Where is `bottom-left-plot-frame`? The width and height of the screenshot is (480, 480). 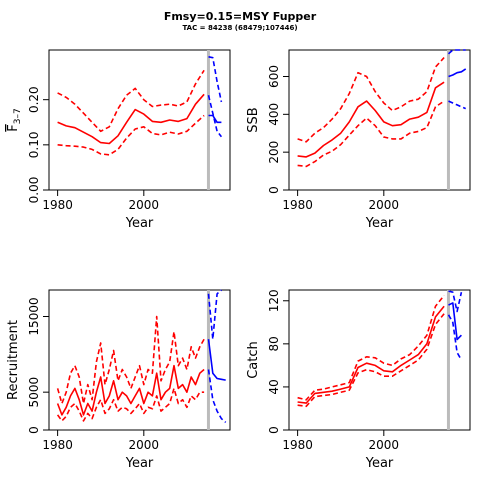
bottom-left-plot-frame is located at coordinates (139, 360).